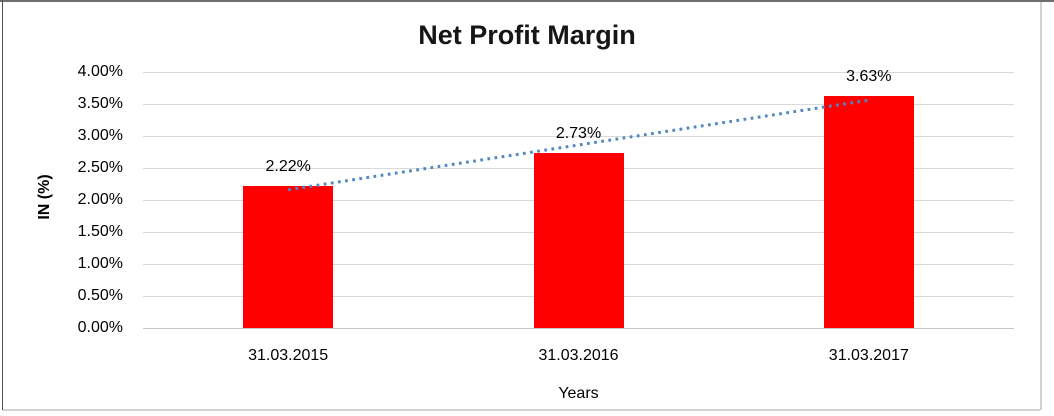 This screenshot has width=1054, height=416. Describe the element at coordinates (288, 355) in the screenshot. I see `x-axis-tick-label: 31.03.2015` at that location.